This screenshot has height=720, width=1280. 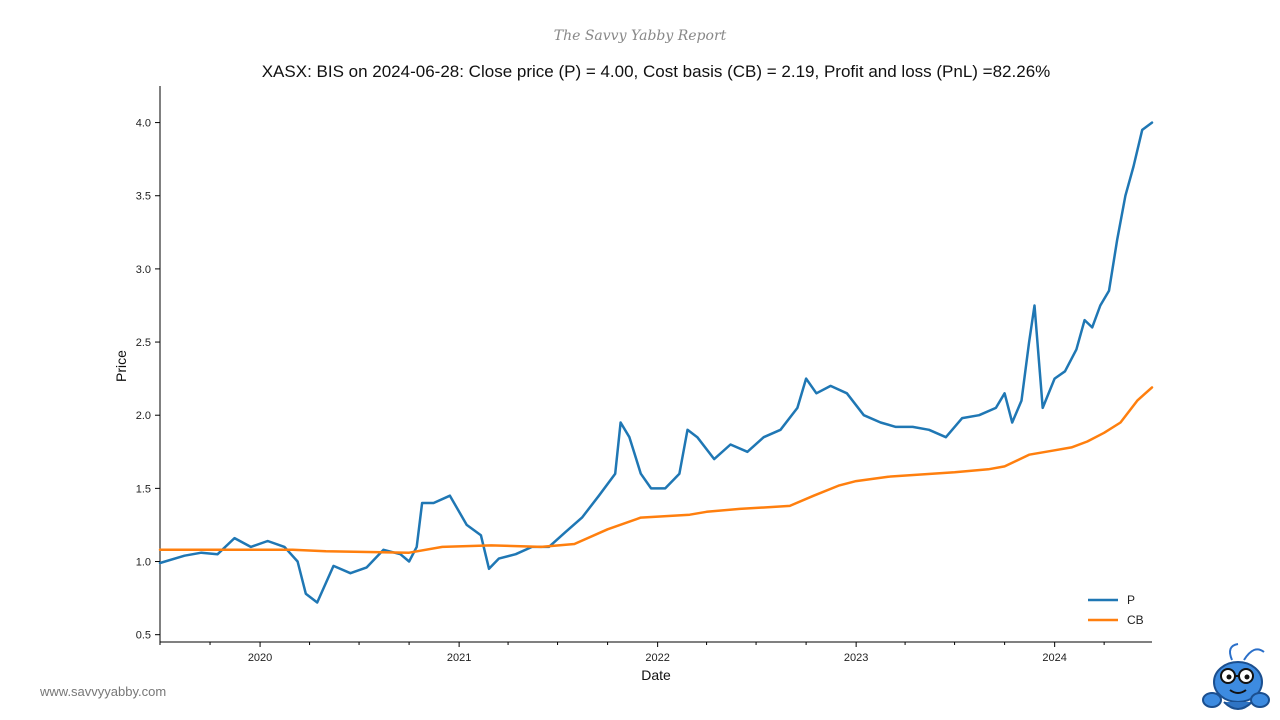 I want to click on x-axis-label: Date, so click(x=656, y=675).